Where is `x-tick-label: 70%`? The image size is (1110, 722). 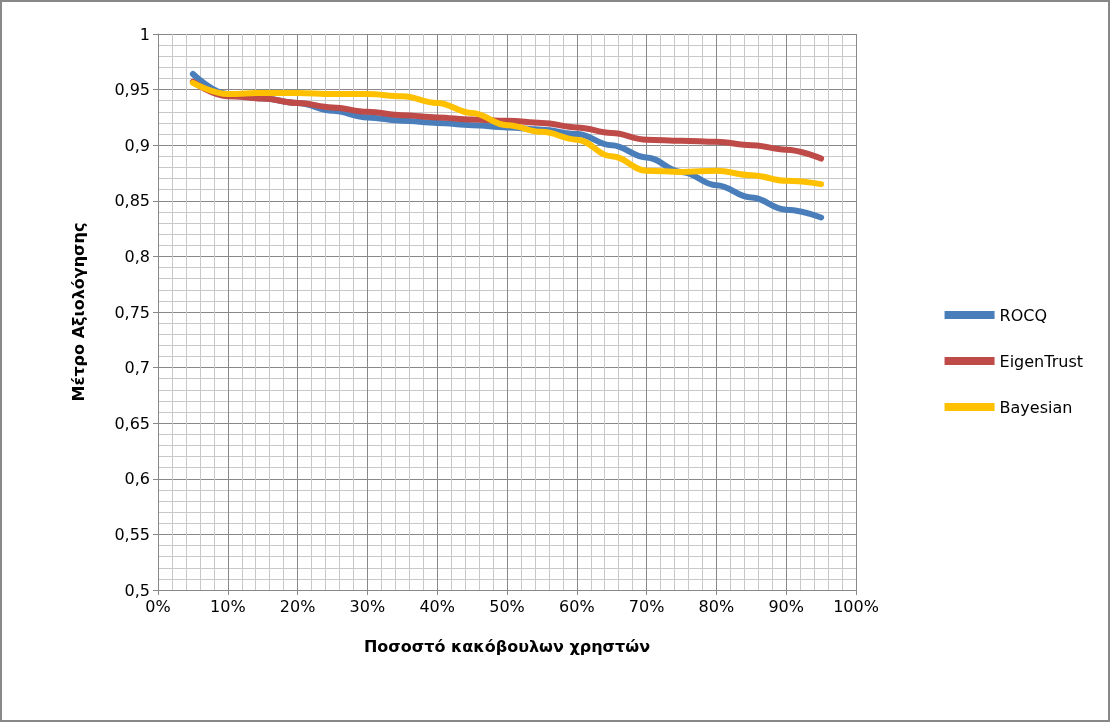
x-tick-label: 70% is located at coordinates (646, 606).